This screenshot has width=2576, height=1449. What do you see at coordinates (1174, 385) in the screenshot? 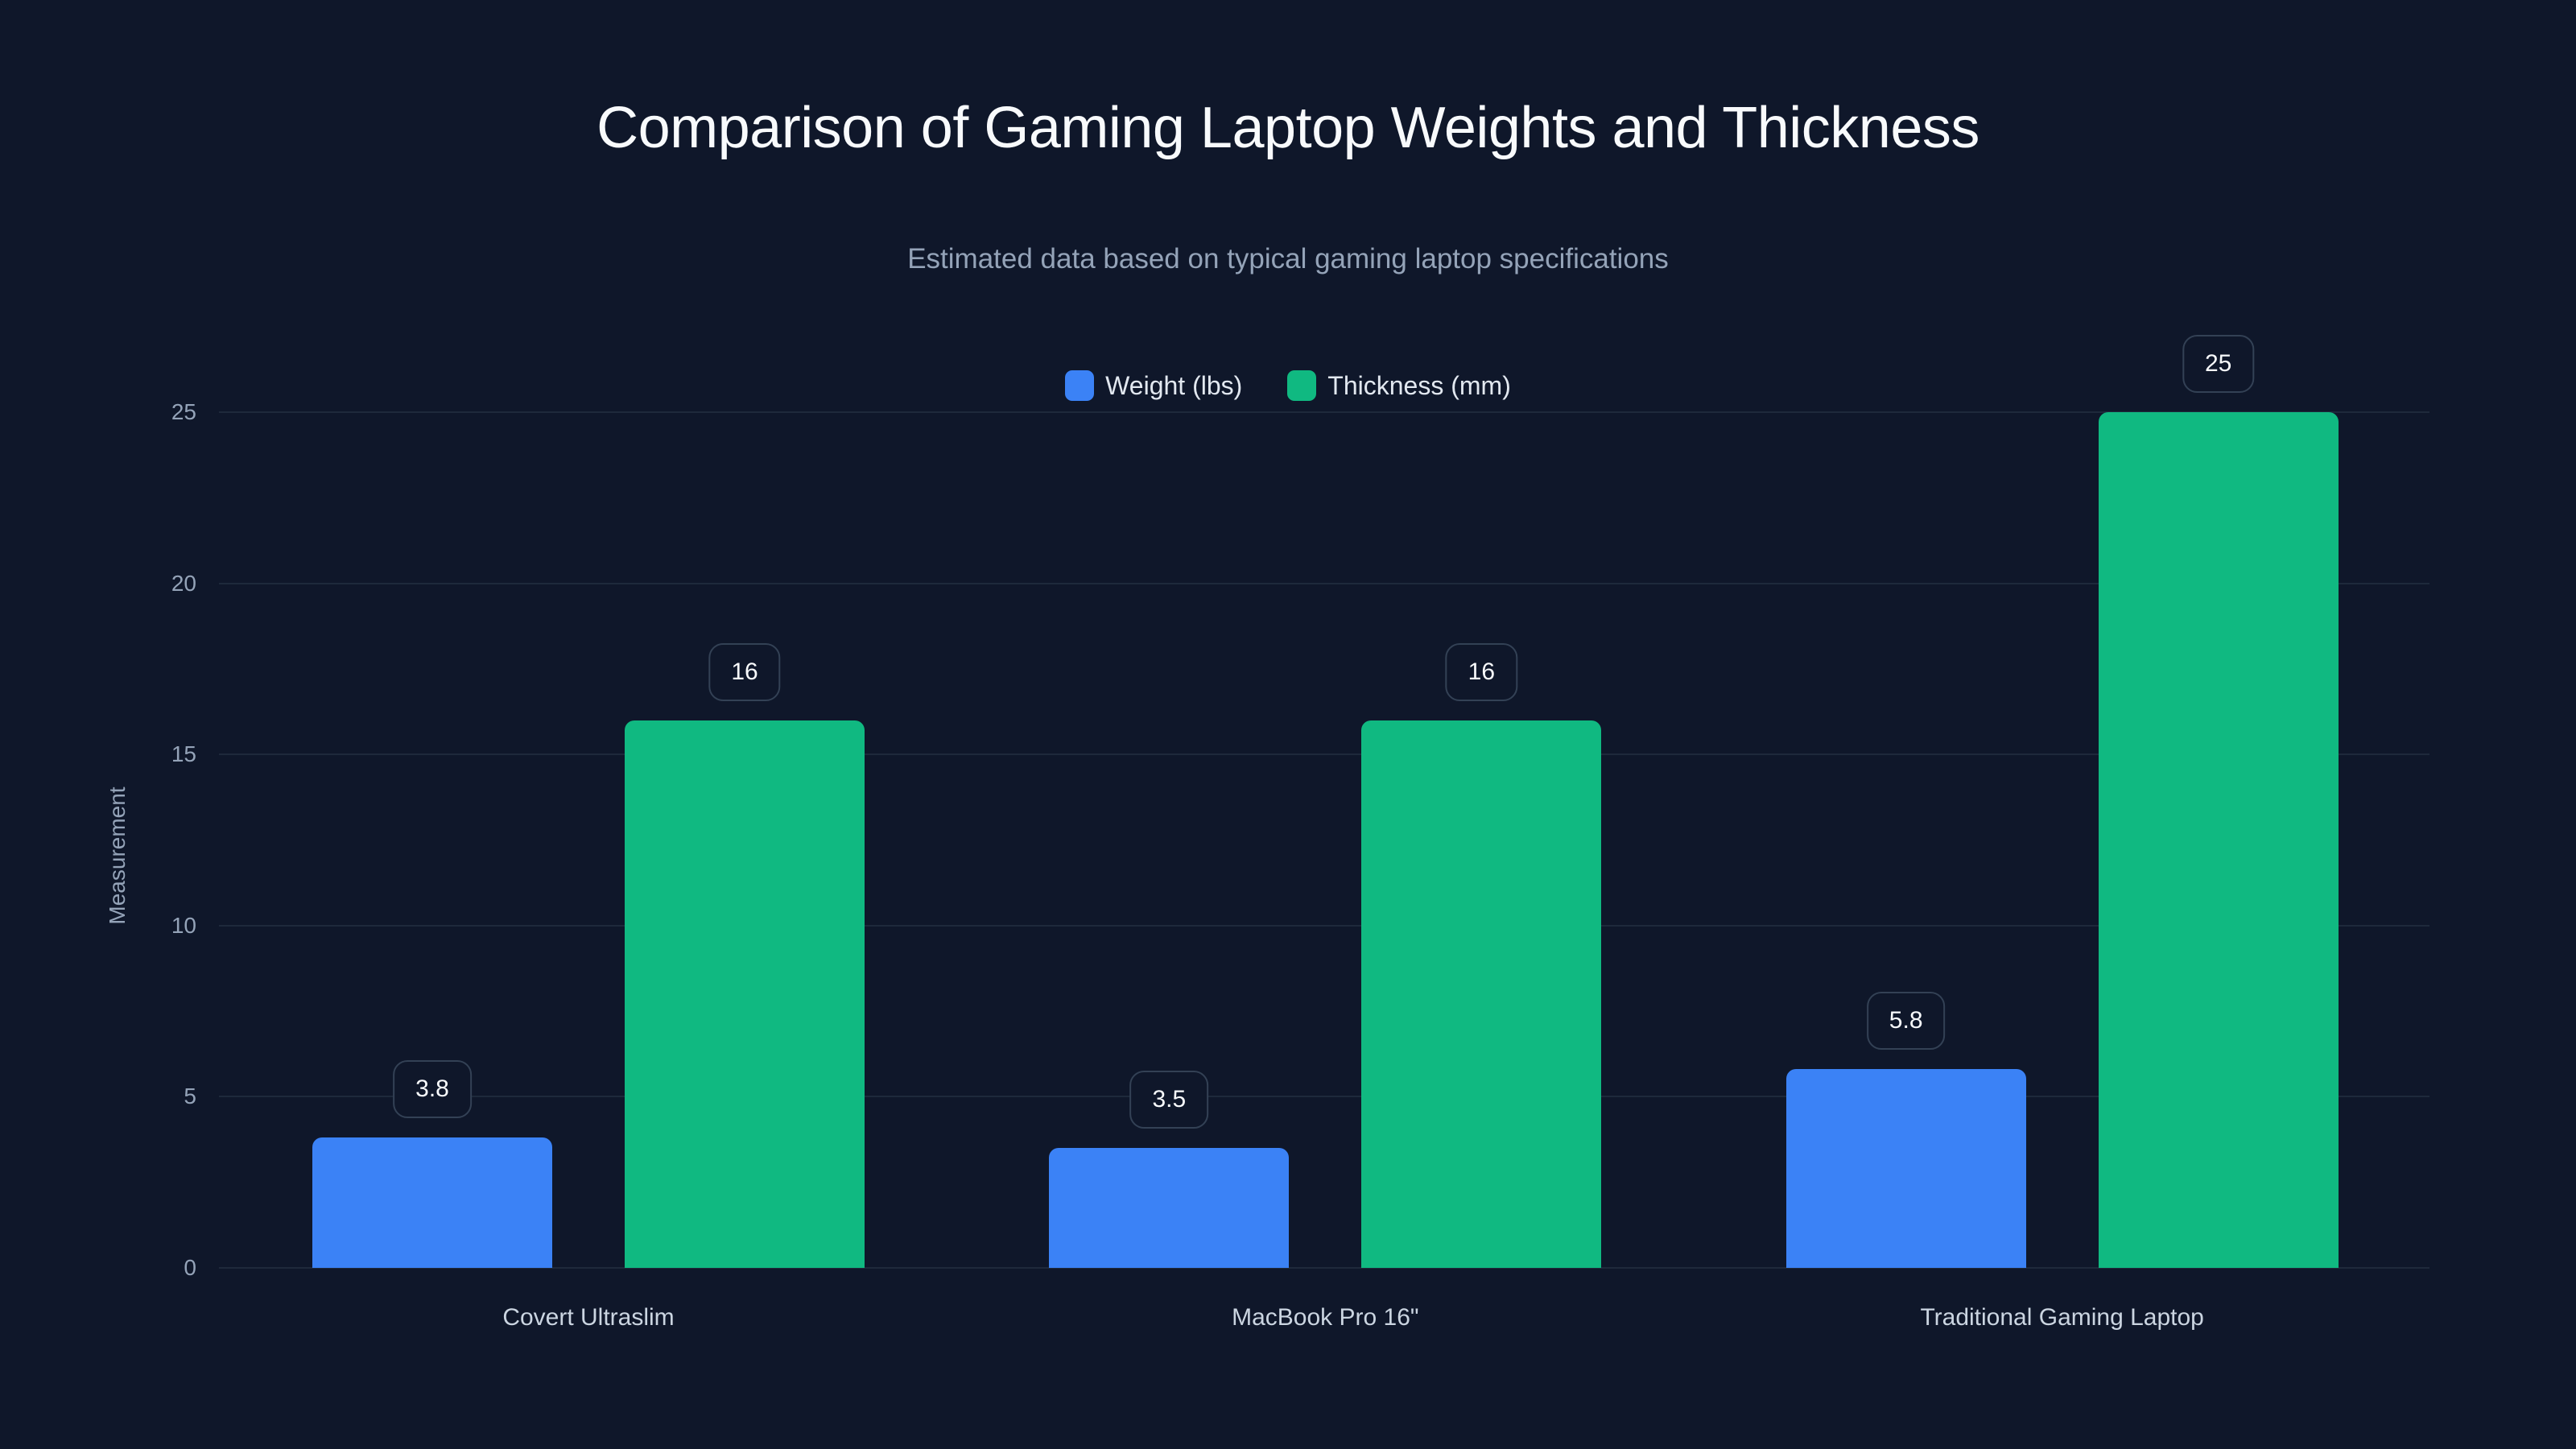
I see `legend-label-weight: Weight (lbs)` at bounding box center [1174, 385].